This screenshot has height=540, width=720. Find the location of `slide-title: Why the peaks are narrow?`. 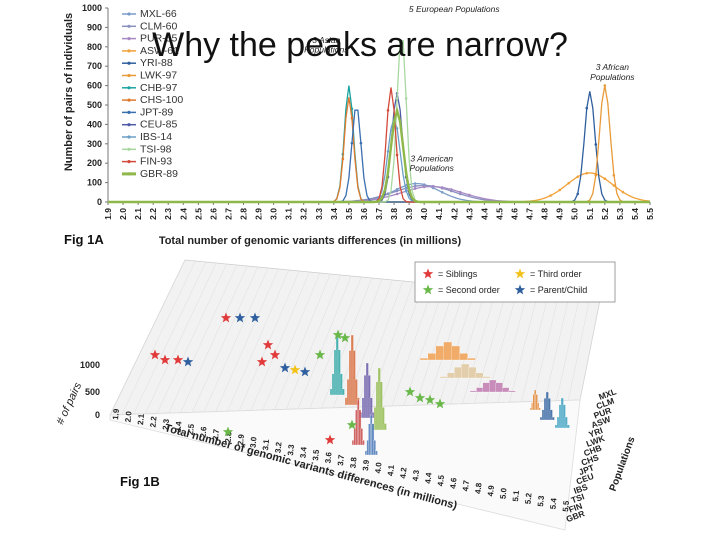

slide-title: Why the peaks are narrow? is located at coordinates (360, 45).